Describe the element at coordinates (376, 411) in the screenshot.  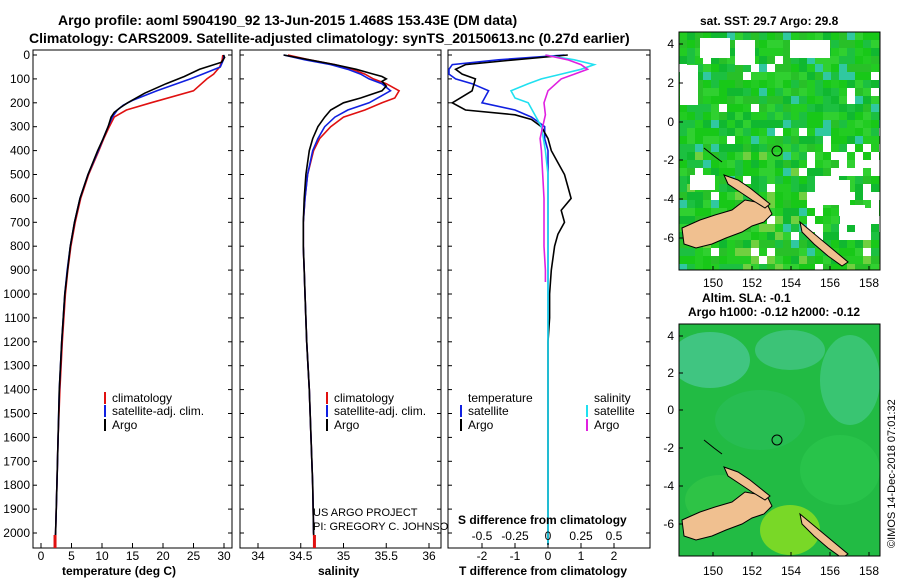
I see `salinity-legend: climatology satellite-adj. clim. Argo` at that location.